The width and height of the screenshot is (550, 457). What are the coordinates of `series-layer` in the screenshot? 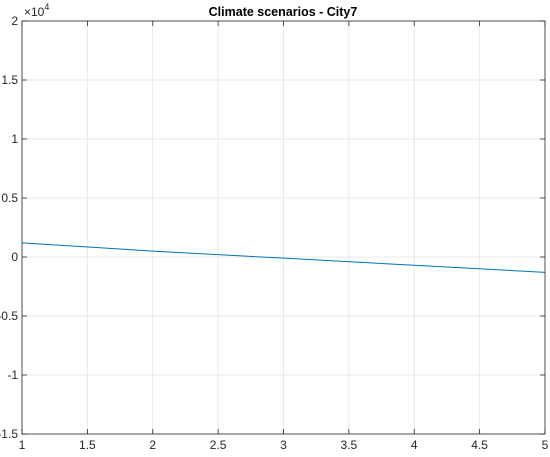 It's located at (283, 257).